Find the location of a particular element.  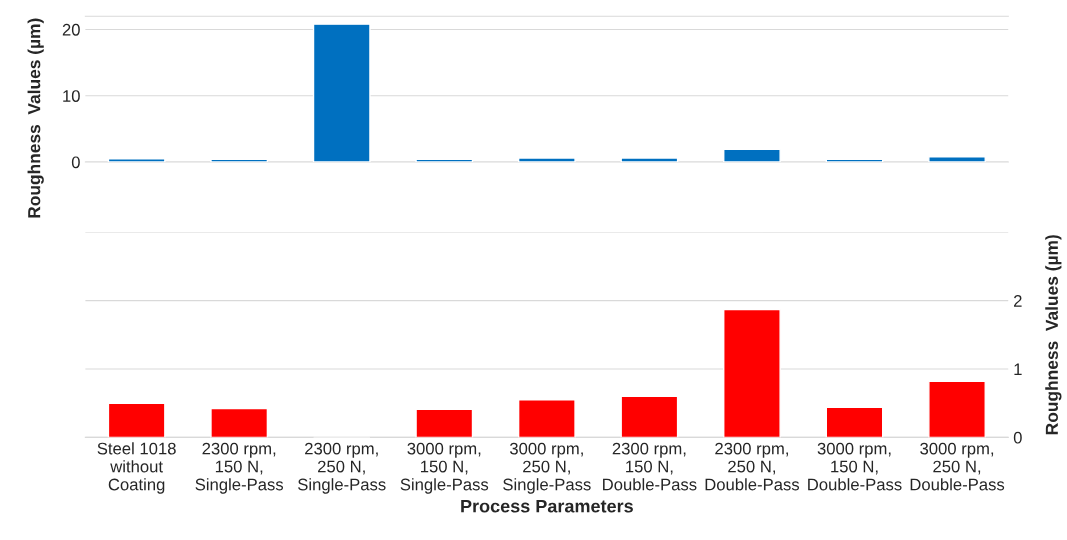

y2-tick-label: 2 is located at coordinates (1018, 301).